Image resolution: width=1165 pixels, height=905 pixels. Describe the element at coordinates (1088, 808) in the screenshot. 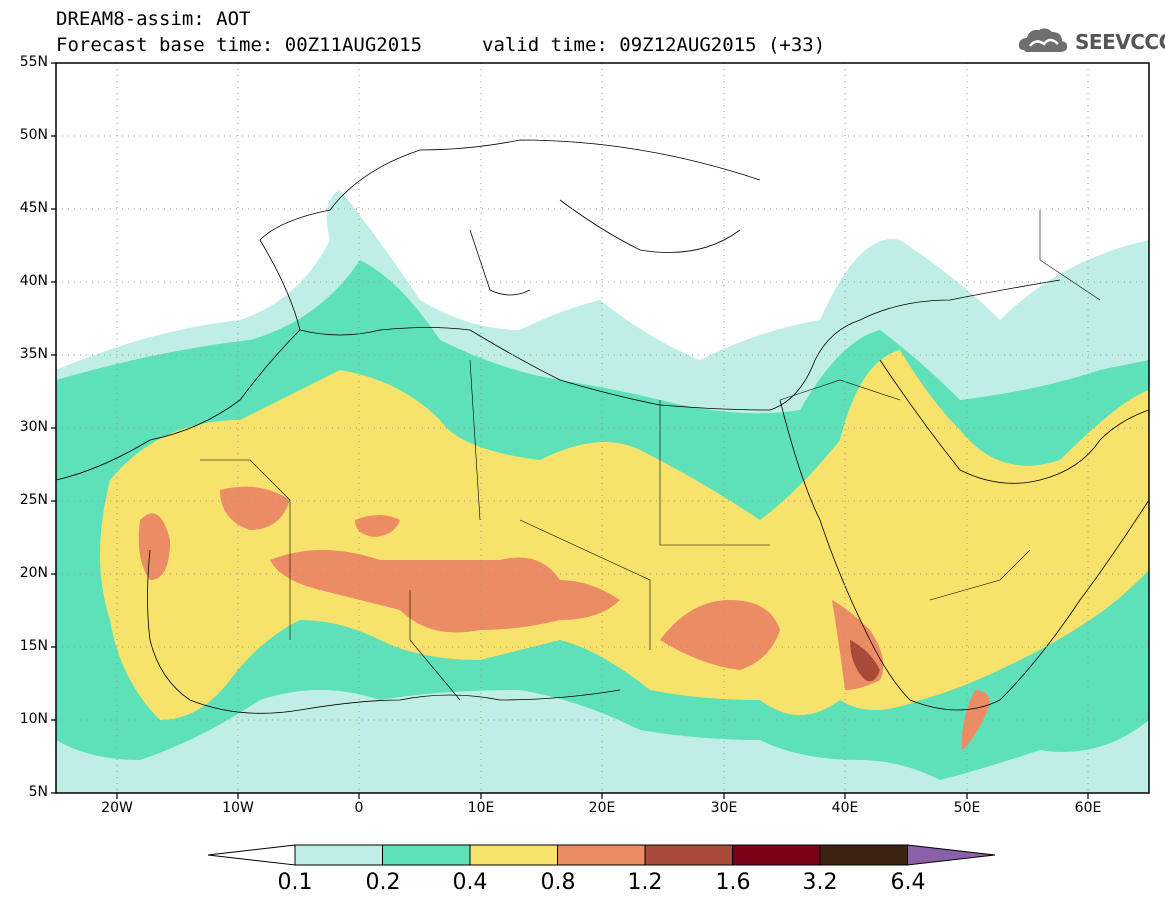

I see `lon-label: 60E` at that location.